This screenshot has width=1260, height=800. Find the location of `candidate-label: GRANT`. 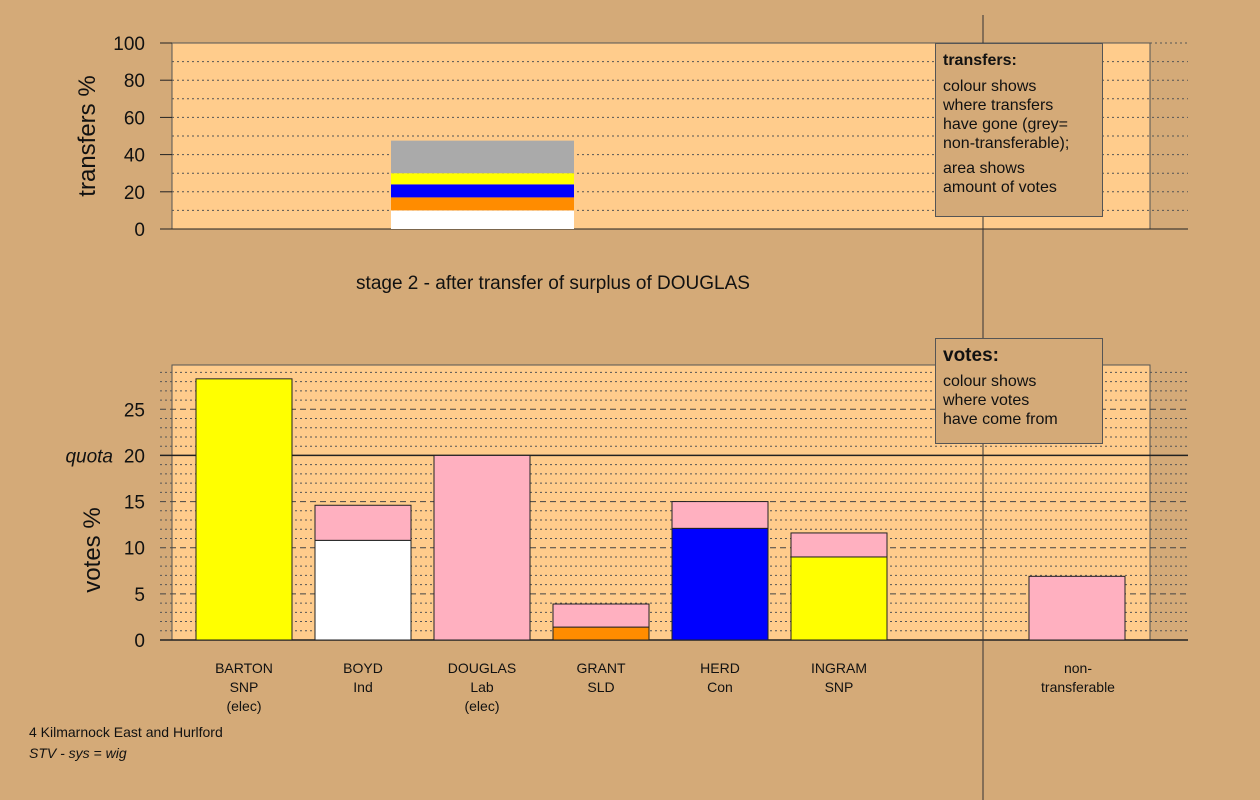

candidate-label: GRANT is located at coordinates (601, 668).